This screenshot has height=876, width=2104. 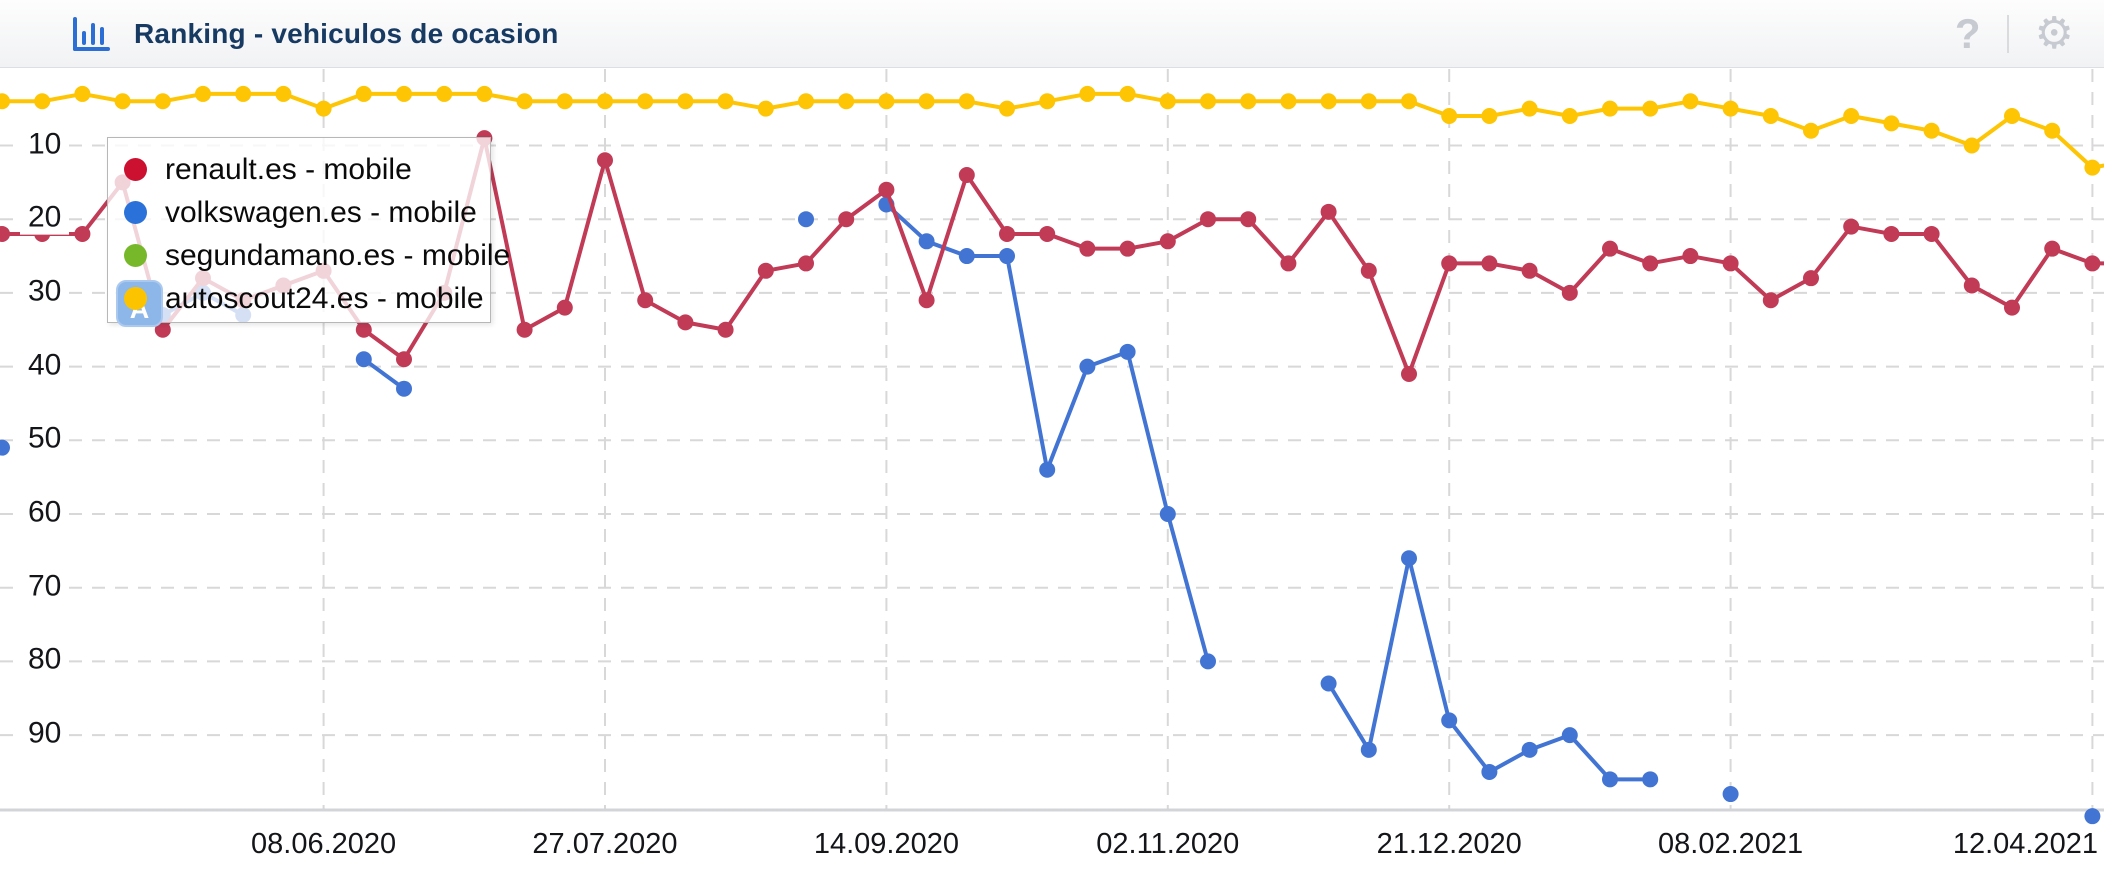 I want to click on legend-item: renault.es - mobile, so click(x=307, y=169).